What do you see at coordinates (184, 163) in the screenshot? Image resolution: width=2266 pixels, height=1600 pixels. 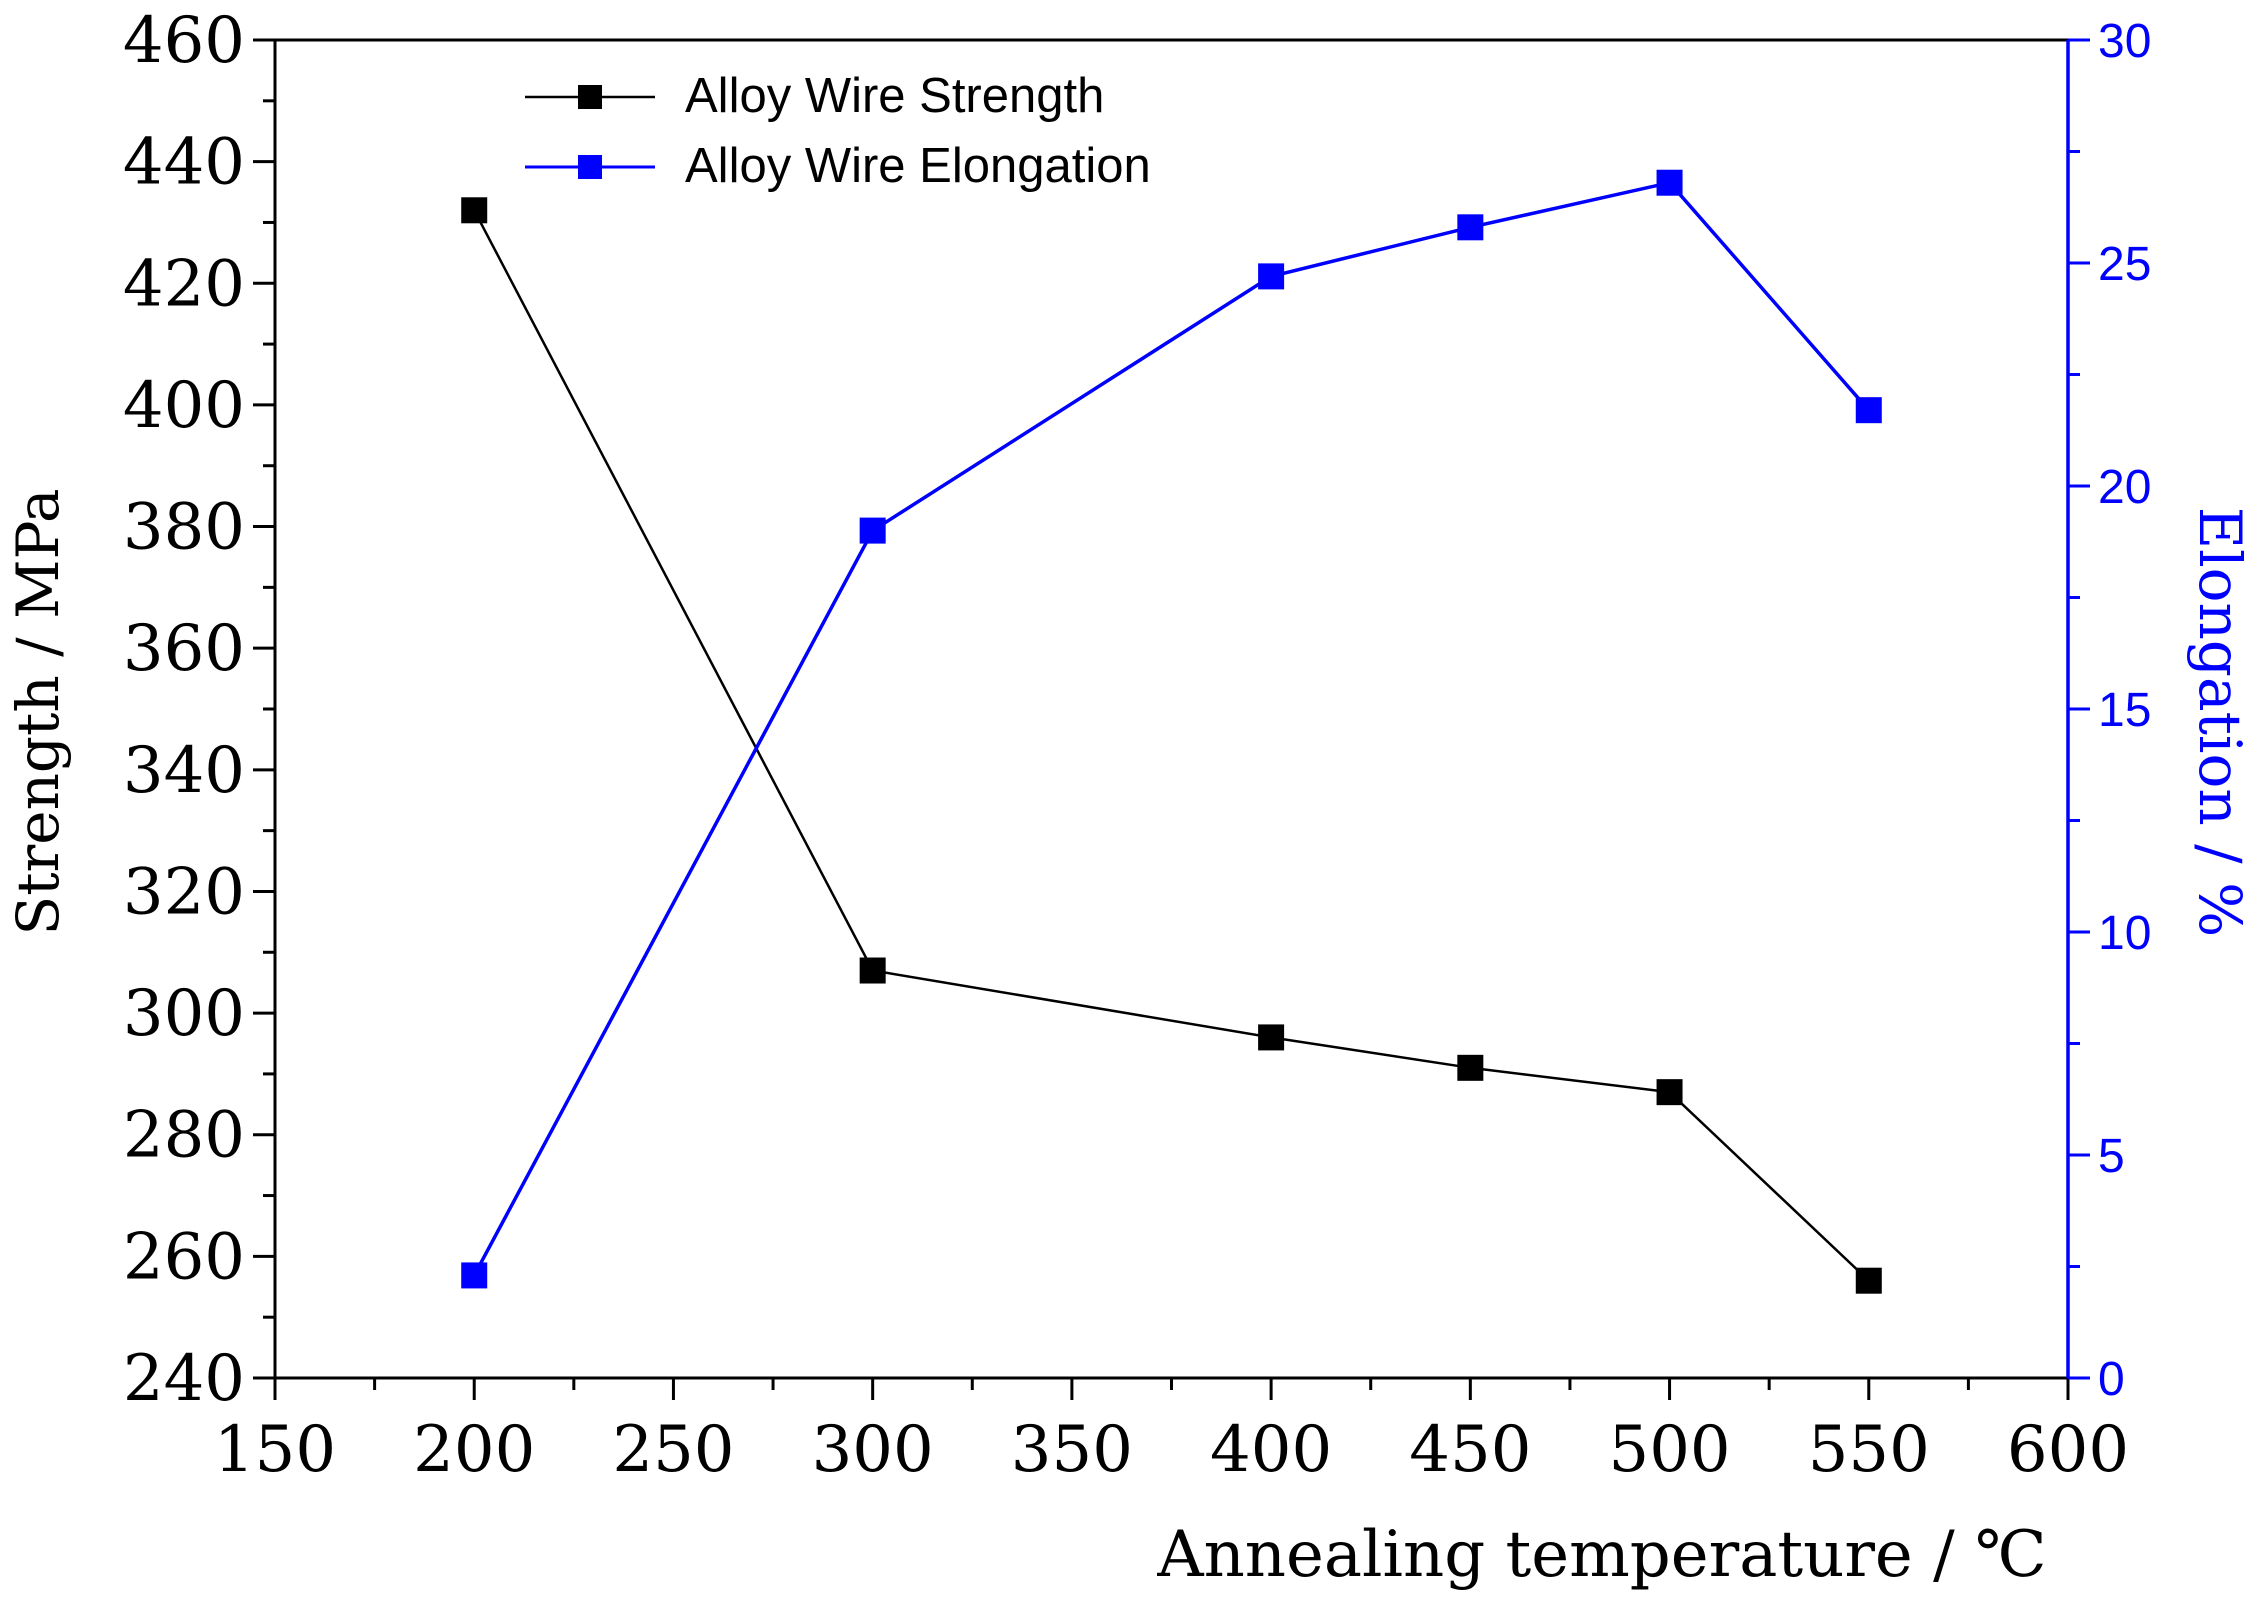 I see `y-left-tick-label: 440` at bounding box center [184, 163].